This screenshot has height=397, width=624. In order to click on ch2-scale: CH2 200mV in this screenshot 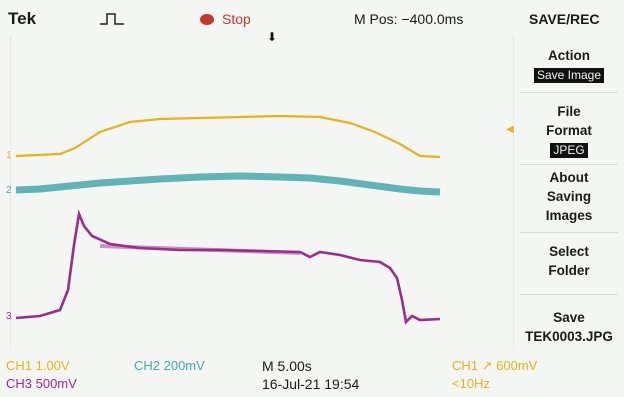, I will do `click(169, 365)`.